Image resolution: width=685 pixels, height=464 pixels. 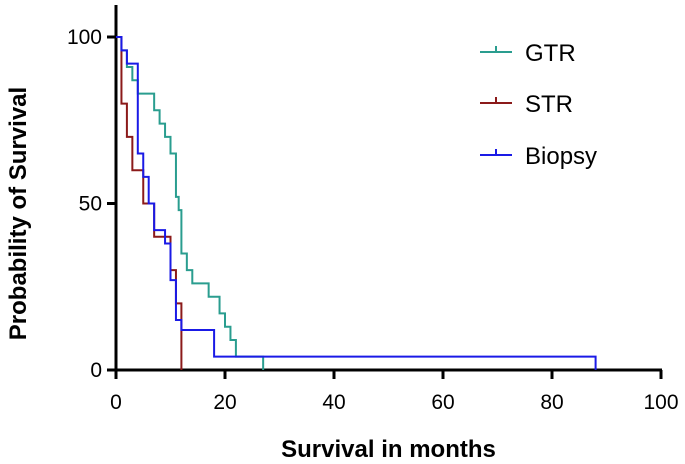 I want to click on legend: GTR STR Biopsy, so click(x=538, y=105).